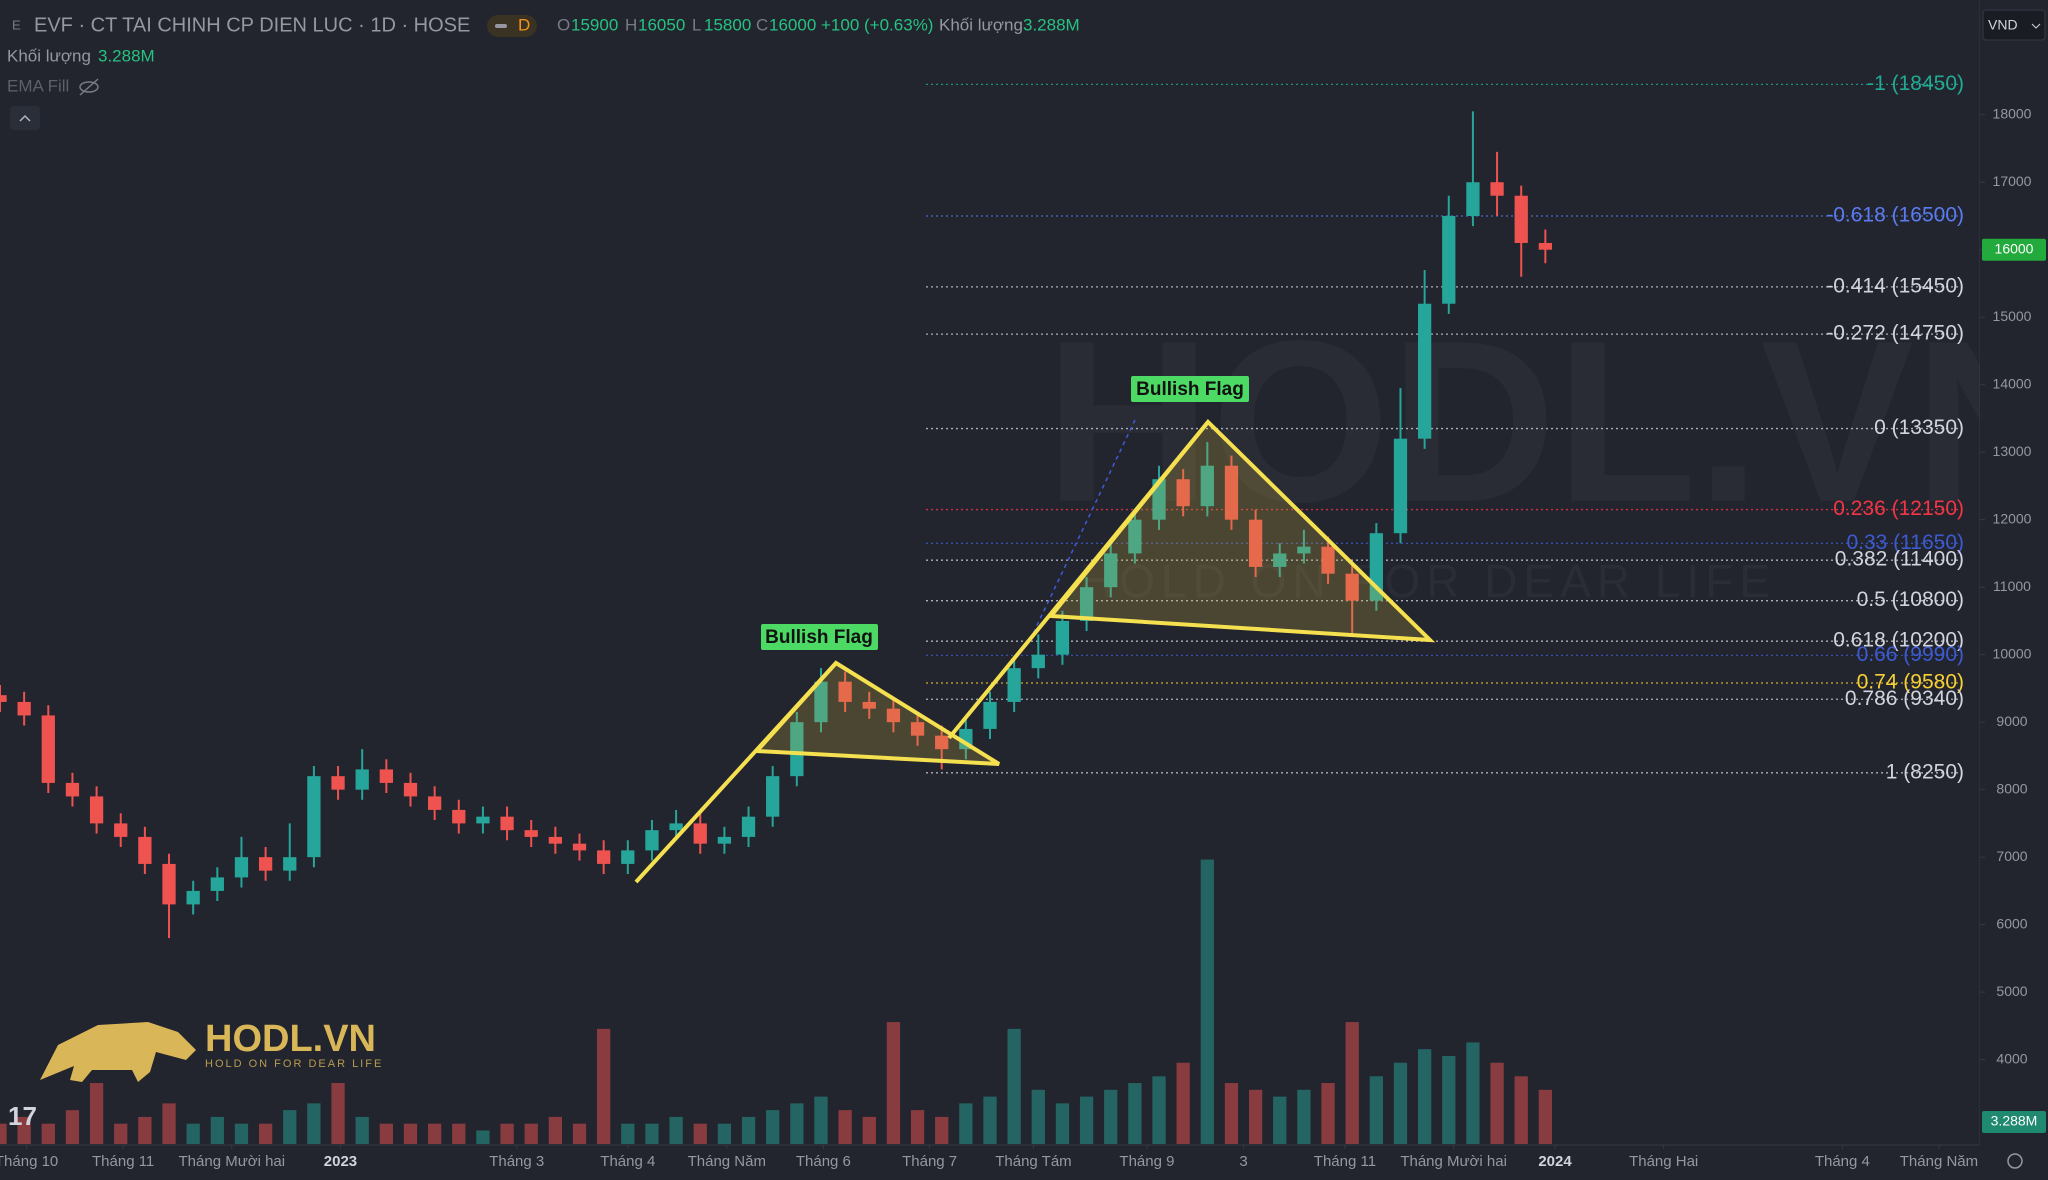 This screenshot has width=2048, height=1180. I want to click on fib-label: 0.74 (9580), so click(1910, 682).